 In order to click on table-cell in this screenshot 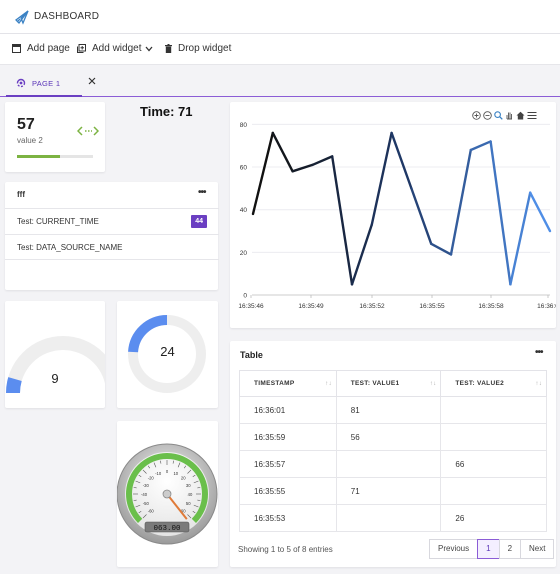, I will do `click(493, 410)`.